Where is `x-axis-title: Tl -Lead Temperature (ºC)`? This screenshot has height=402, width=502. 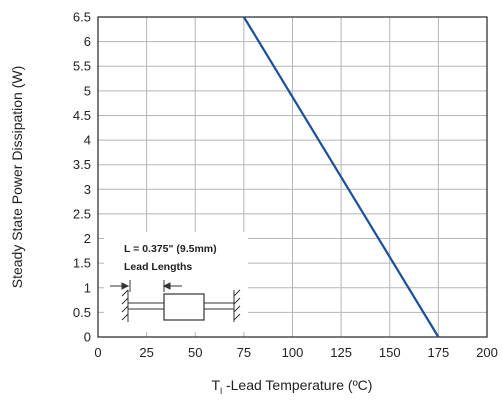 x-axis-title: Tl -Lead Temperature (ºC) is located at coordinates (292, 386).